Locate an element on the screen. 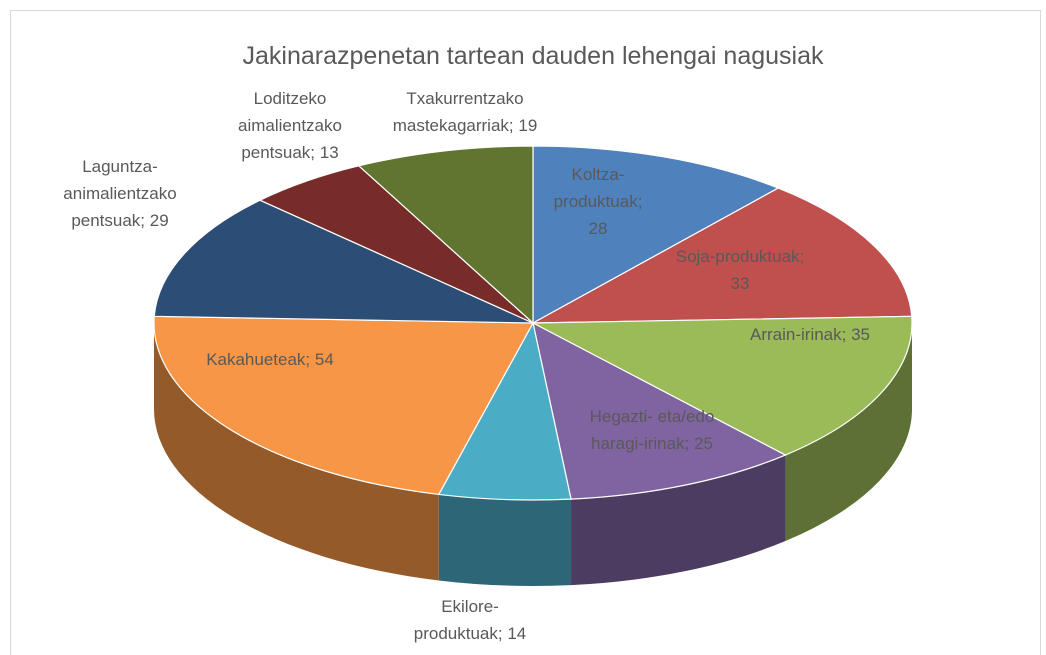 Image resolution: width=1046 pixels, height=655 pixels. data-label: Koltza-produktuak; 28 is located at coordinates (598, 201).